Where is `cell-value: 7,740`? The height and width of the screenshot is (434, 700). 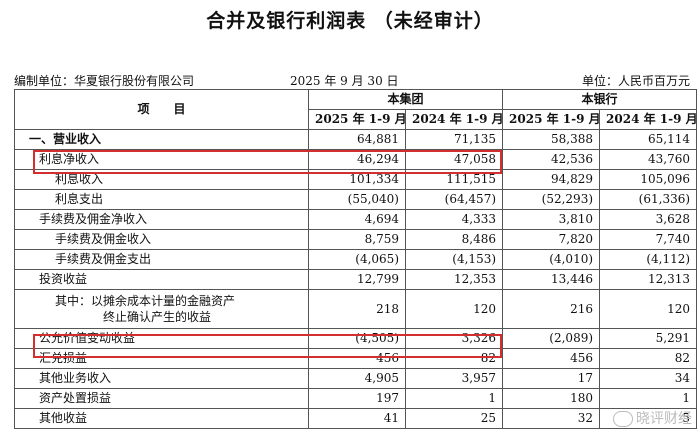
cell-value: 7,740 is located at coordinates (648, 239).